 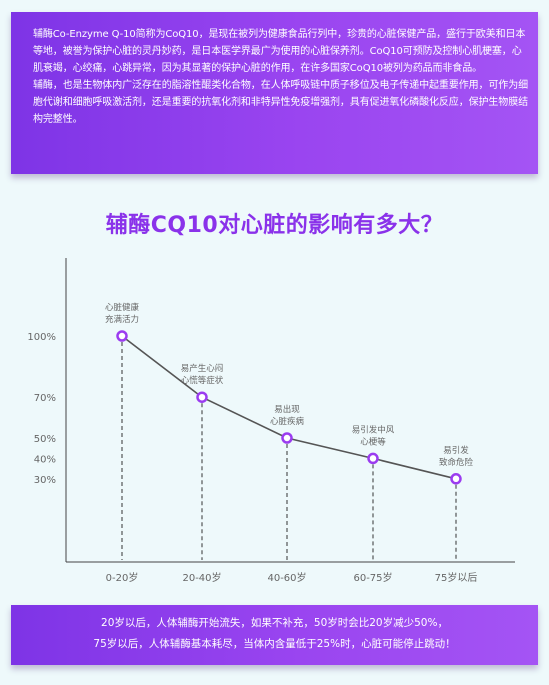 What do you see at coordinates (274, 225) in the screenshot?
I see `chart-title: 辅酶CQ10对心脏的影响有多大？` at bounding box center [274, 225].